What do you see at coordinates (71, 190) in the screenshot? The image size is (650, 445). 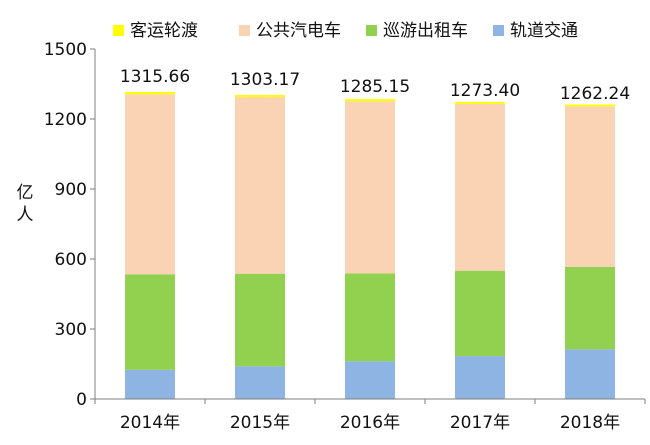 I see `y-tick-label: 900` at bounding box center [71, 190].